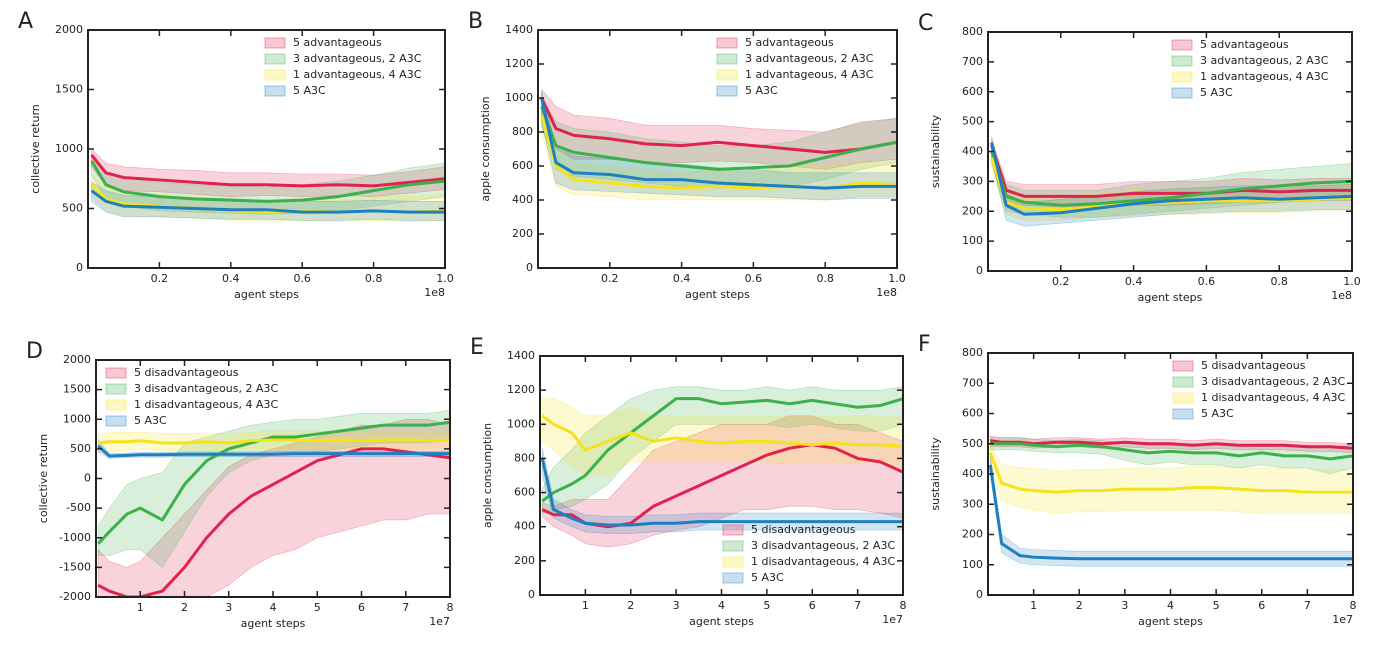 The image size is (1376, 658). What do you see at coordinates (434, 292) in the screenshot?
I see `x-offset-label: 1e8` at bounding box center [434, 292].